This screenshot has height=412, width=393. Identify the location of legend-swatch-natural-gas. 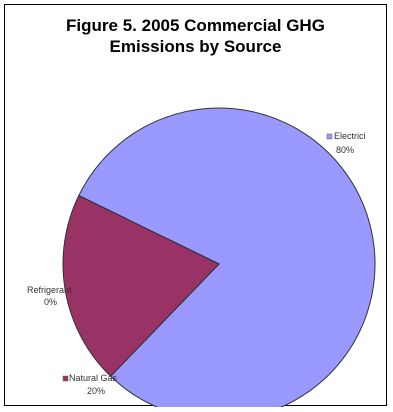
(65, 378).